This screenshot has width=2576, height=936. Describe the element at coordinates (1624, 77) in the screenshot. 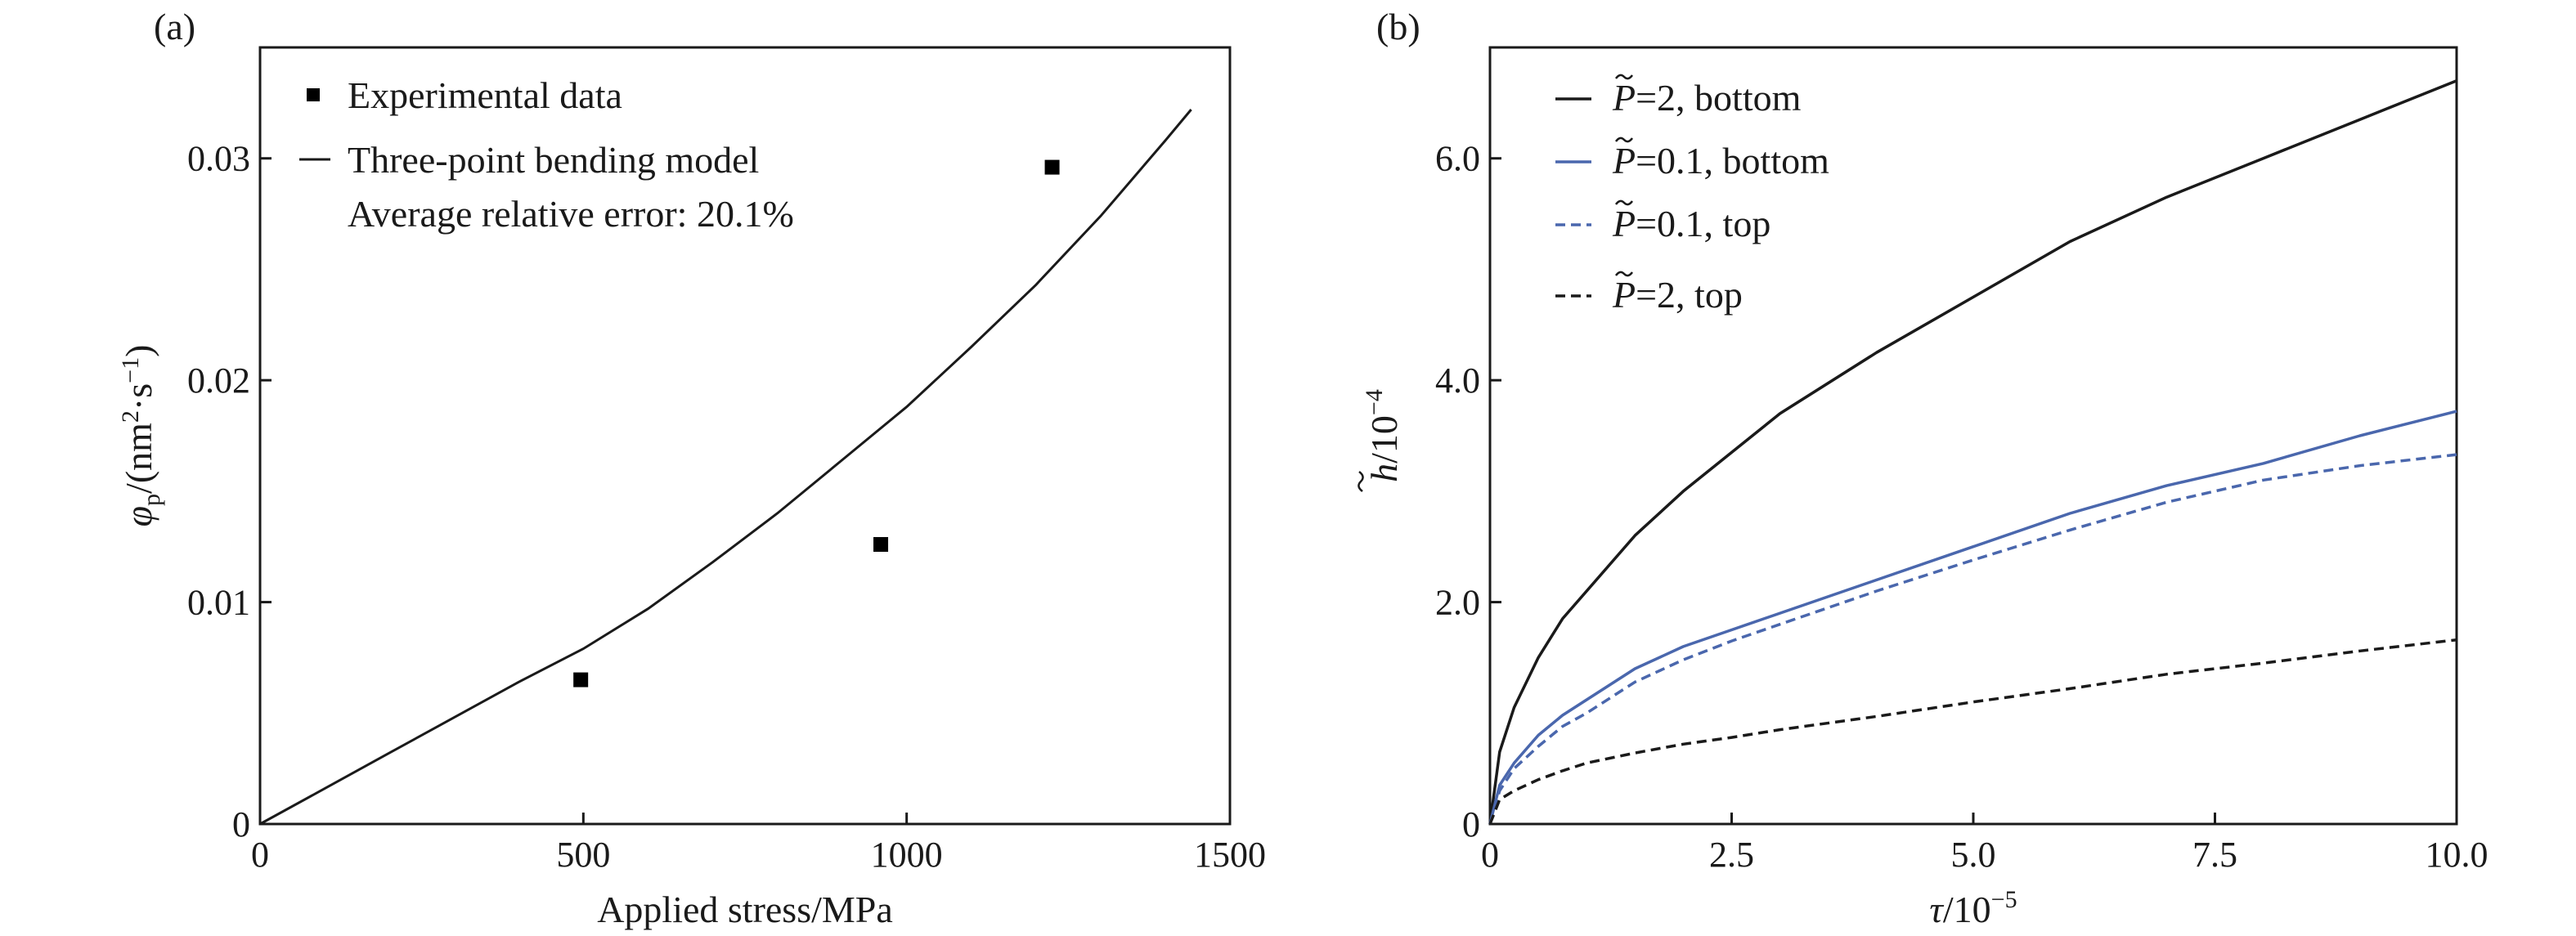

I see `legend-tilde-p2-bottom` at that location.